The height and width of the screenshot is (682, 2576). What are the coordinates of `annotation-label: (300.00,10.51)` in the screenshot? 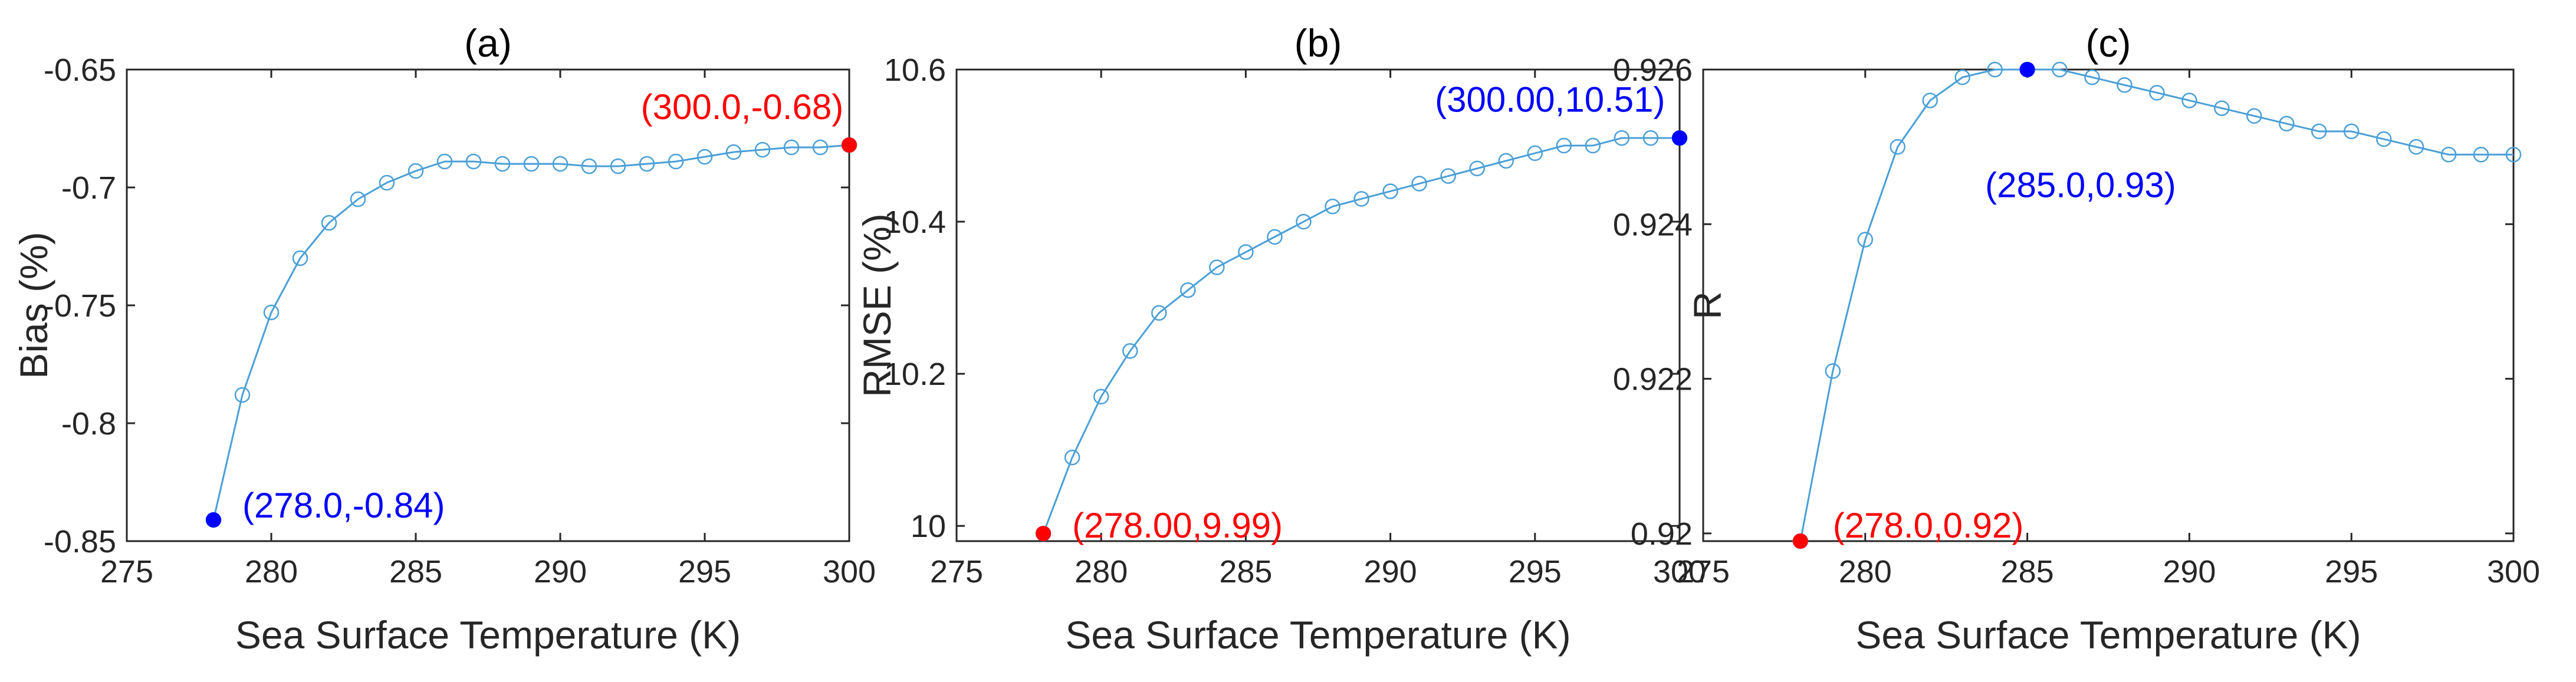 It's located at (1550, 100).